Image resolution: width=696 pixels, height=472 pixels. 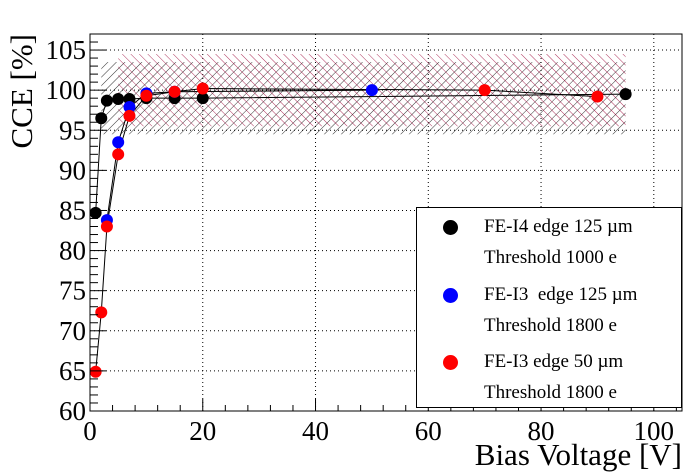 What do you see at coordinates (578, 454) in the screenshot?
I see `x-axis-title: Bias Voltage [V]` at bounding box center [578, 454].